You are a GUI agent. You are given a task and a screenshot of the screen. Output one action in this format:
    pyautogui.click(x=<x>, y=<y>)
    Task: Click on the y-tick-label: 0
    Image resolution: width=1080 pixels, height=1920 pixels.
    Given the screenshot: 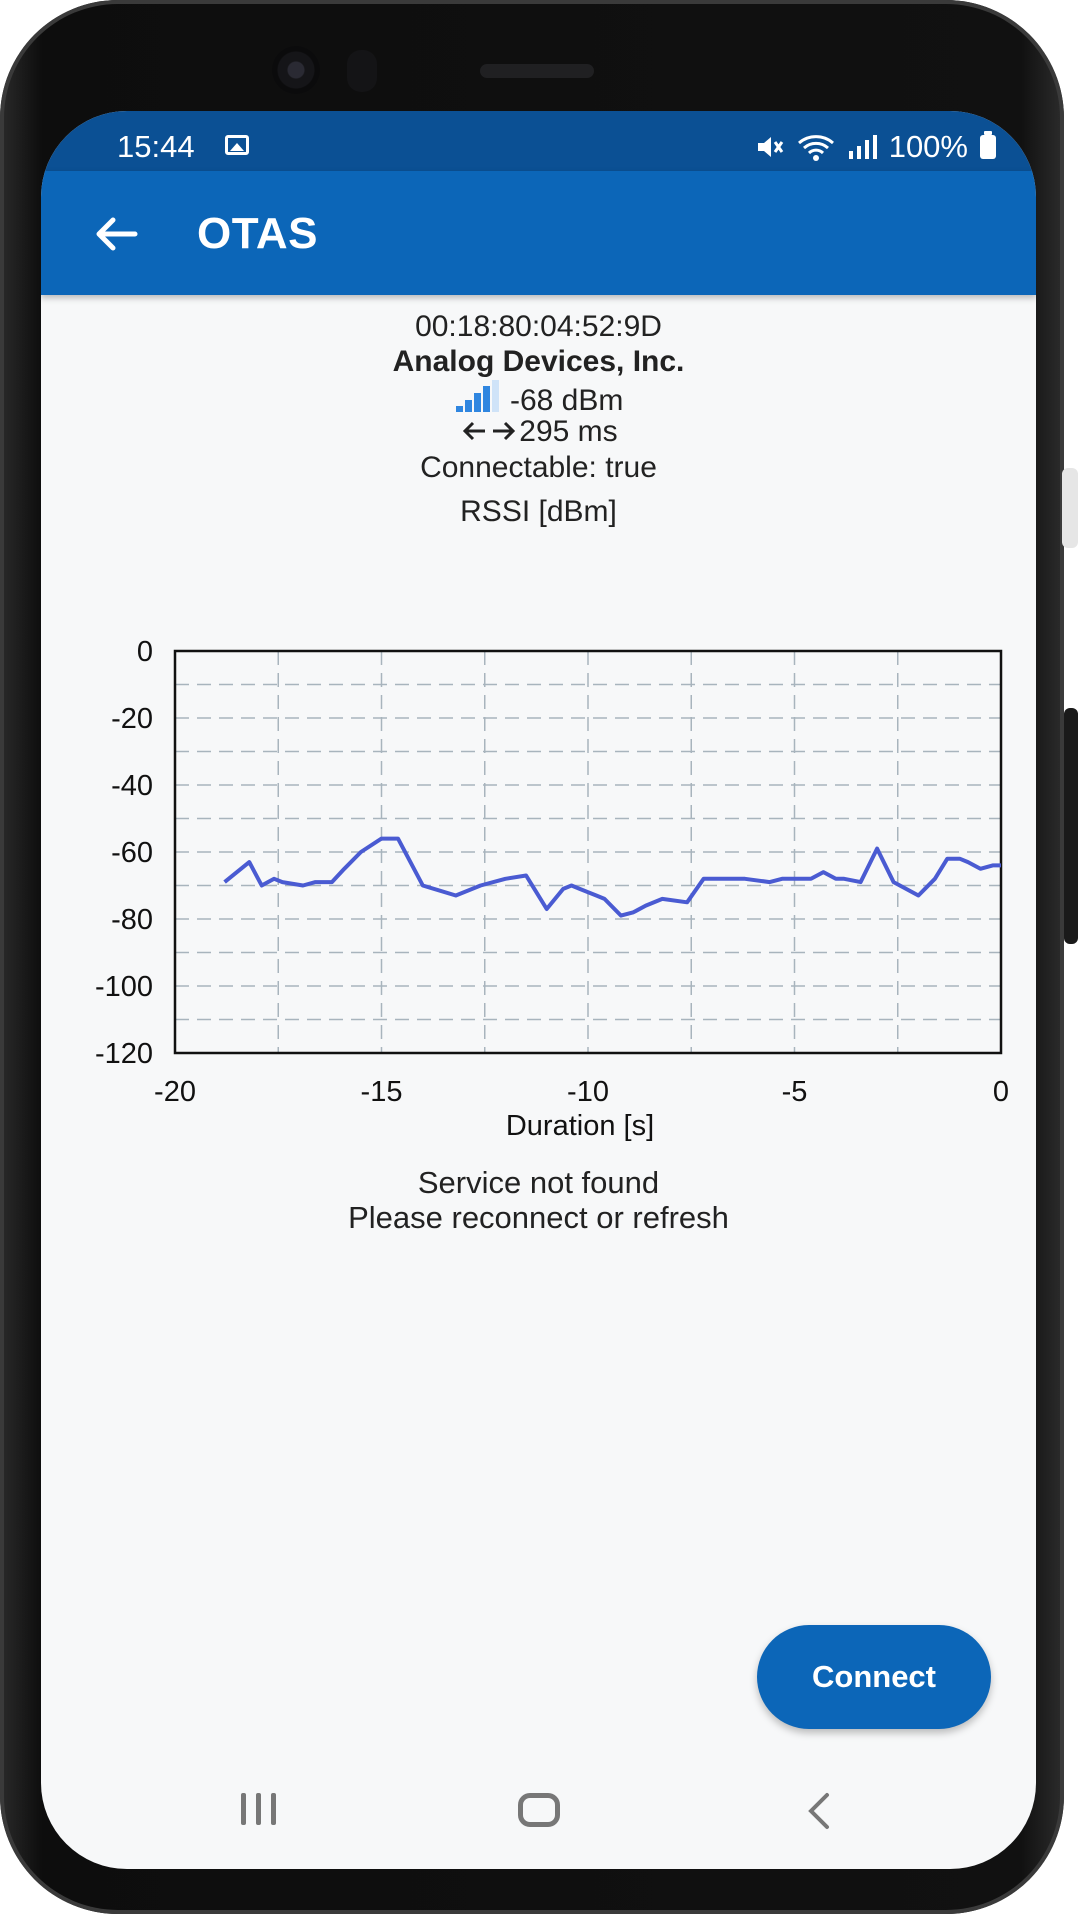 What is the action you would take?
    pyautogui.click(x=145, y=652)
    